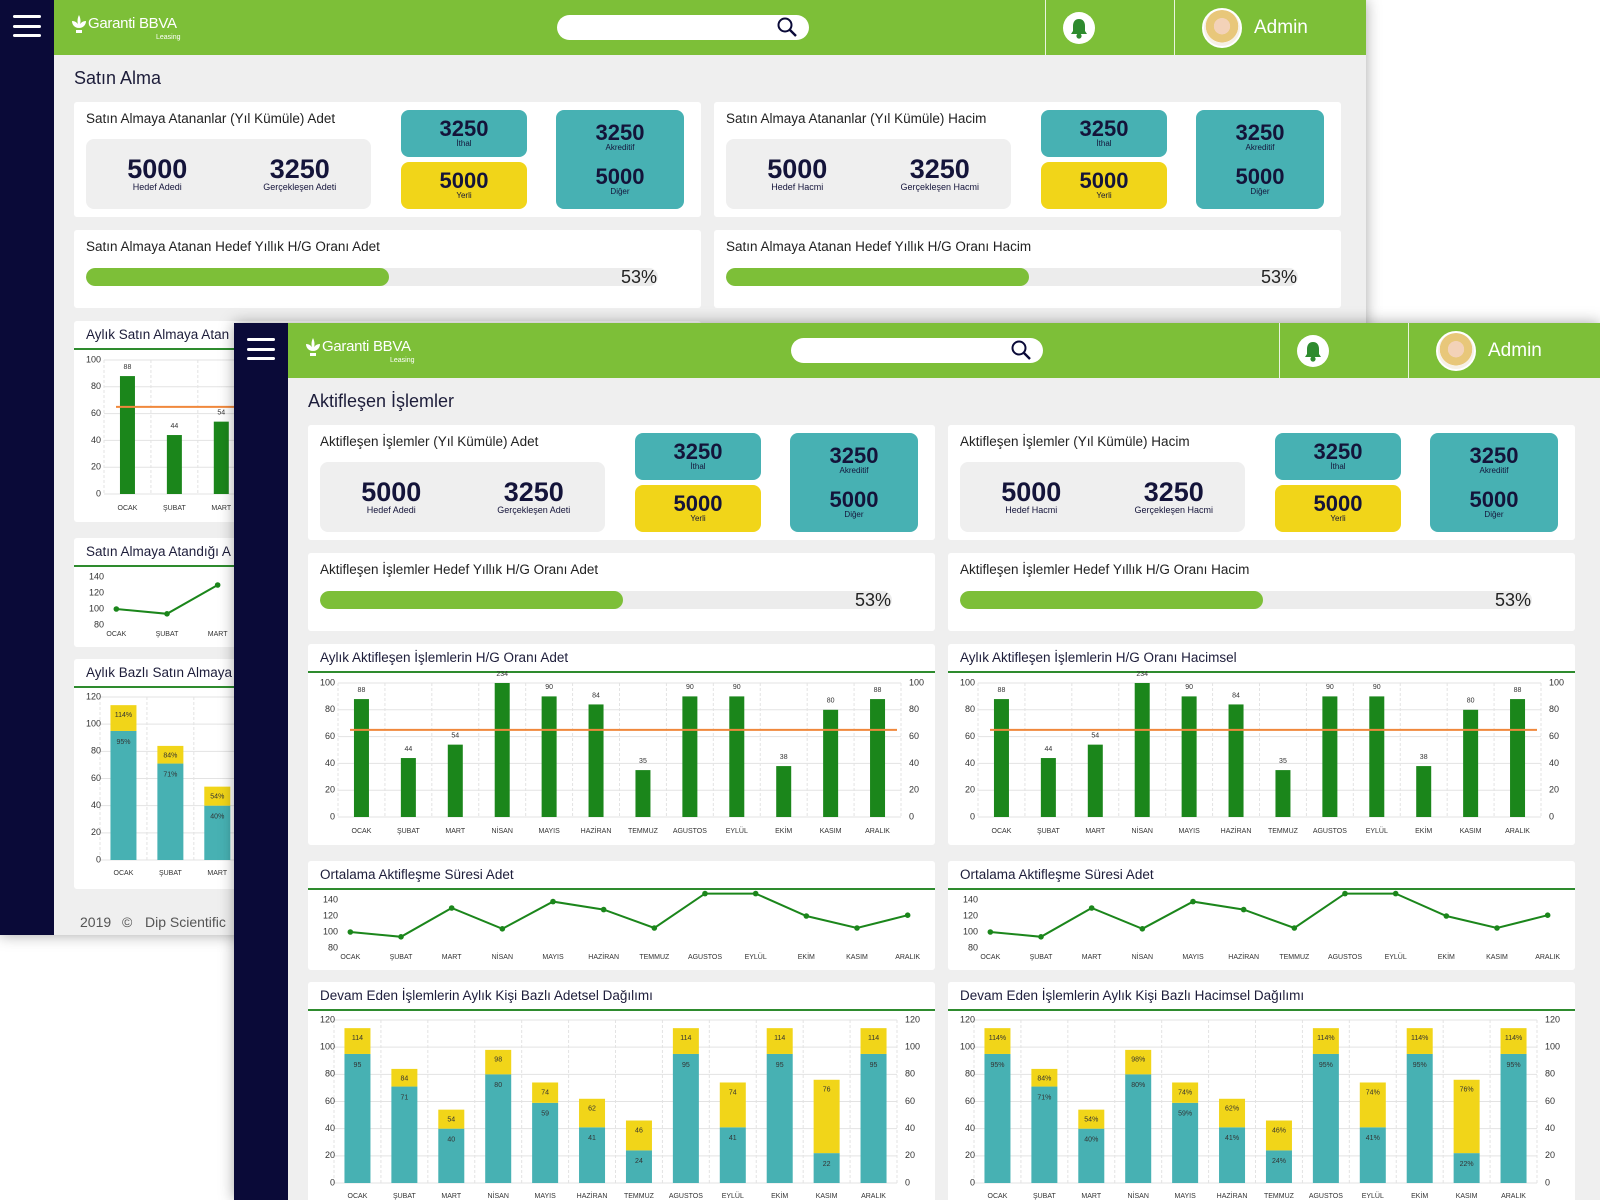  Describe the element at coordinates (96, 832) in the screenshot. I see `y-tick-label: 20` at that location.